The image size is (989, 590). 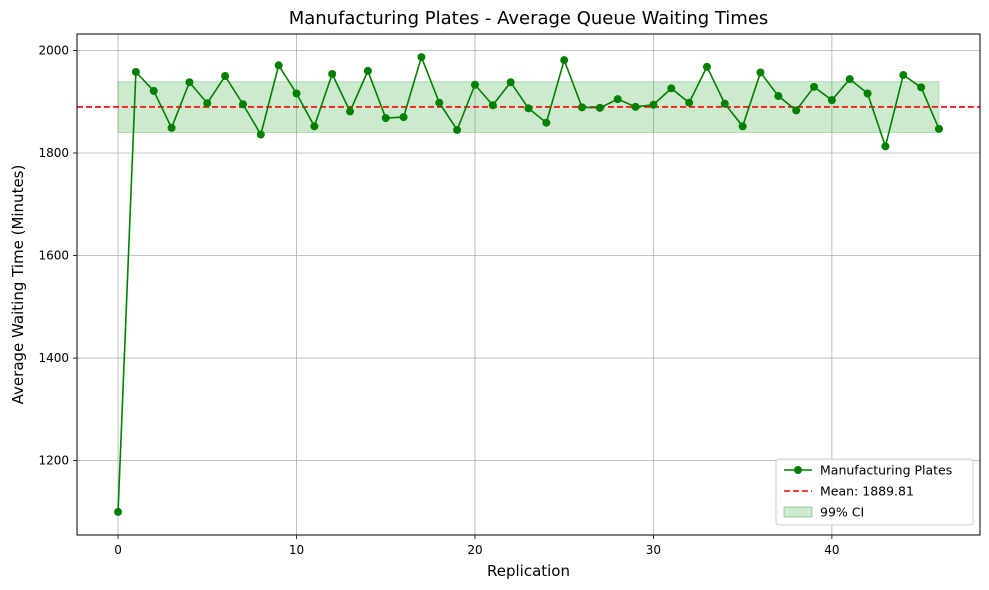 I want to click on y-tick-label: 1200, so click(x=53, y=461).